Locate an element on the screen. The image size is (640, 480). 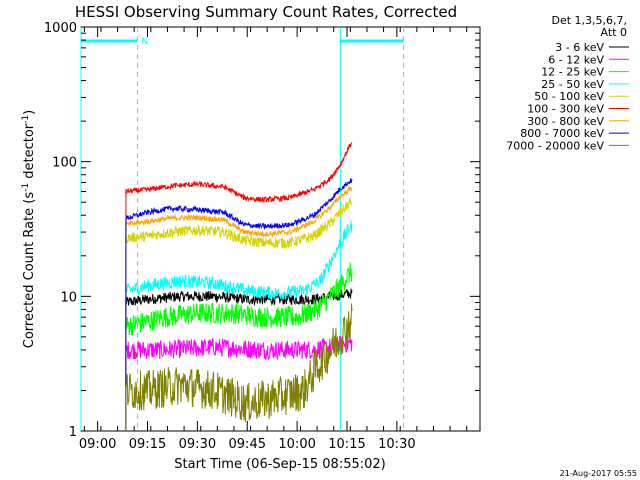
timestamp: 21-Aug-2017 05:55 is located at coordinates (598, 473).